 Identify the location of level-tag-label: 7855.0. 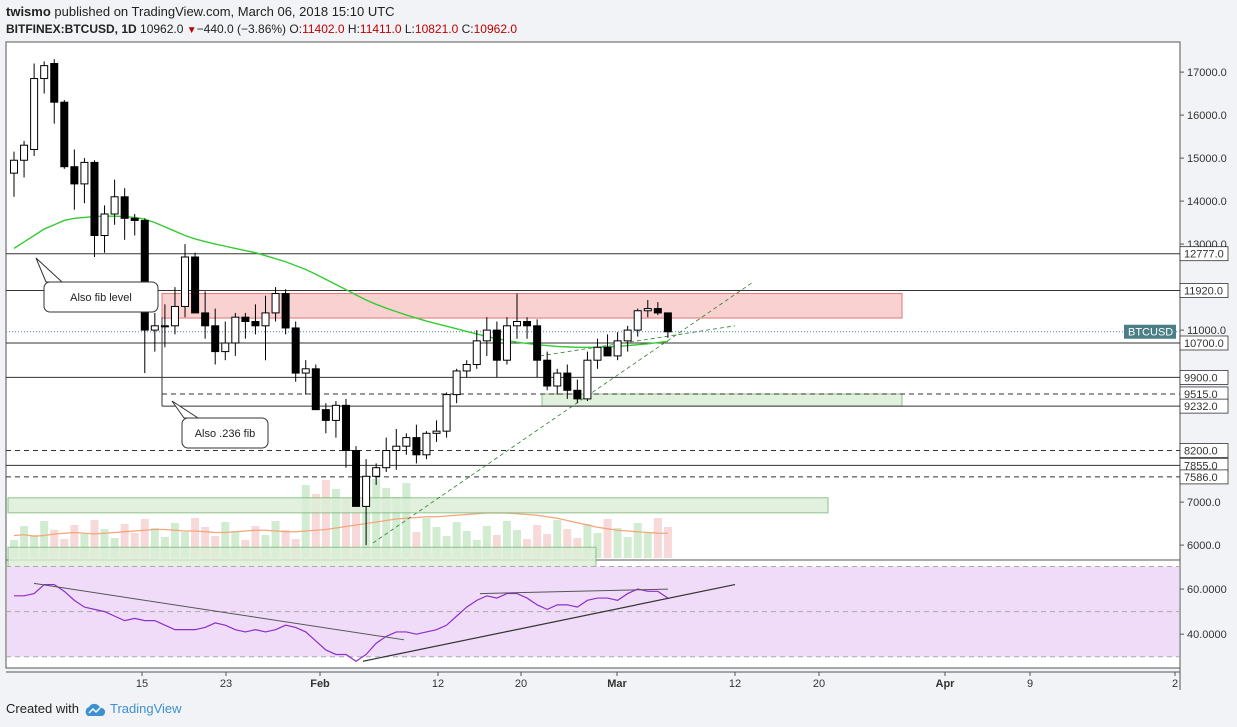
(1201, 466).